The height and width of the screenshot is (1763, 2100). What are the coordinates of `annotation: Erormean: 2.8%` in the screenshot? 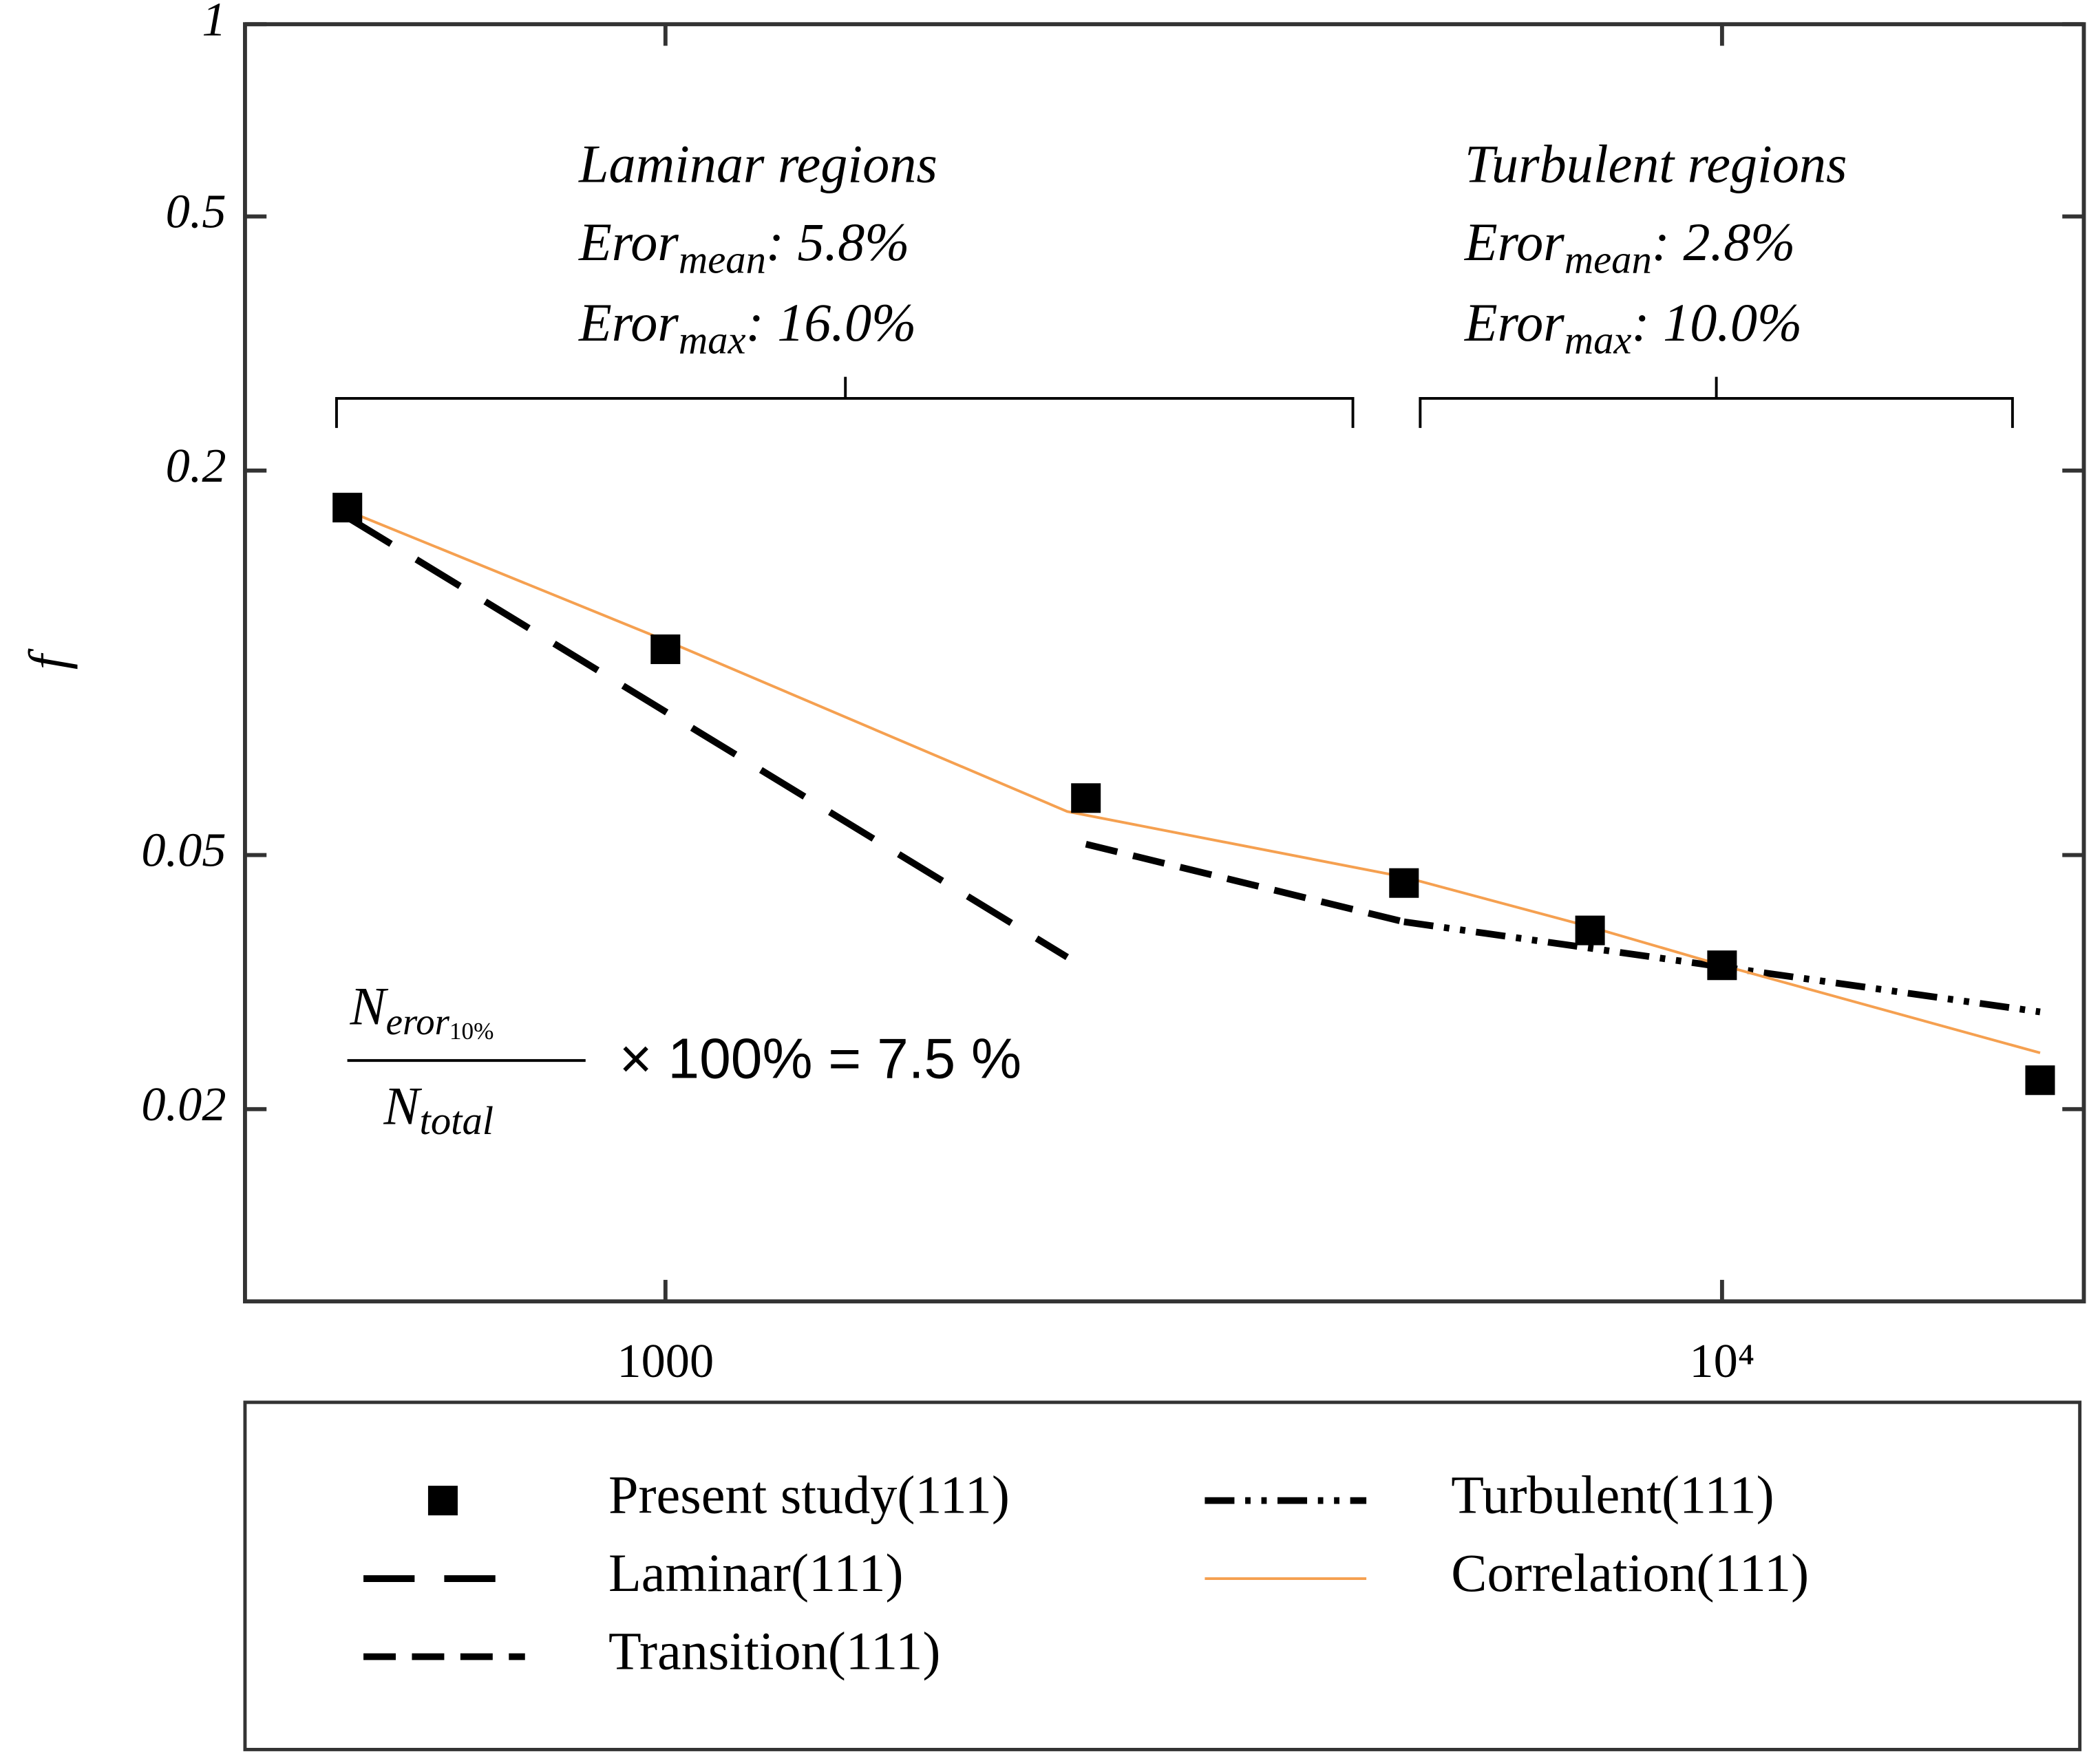 It's located at (1629, 247).